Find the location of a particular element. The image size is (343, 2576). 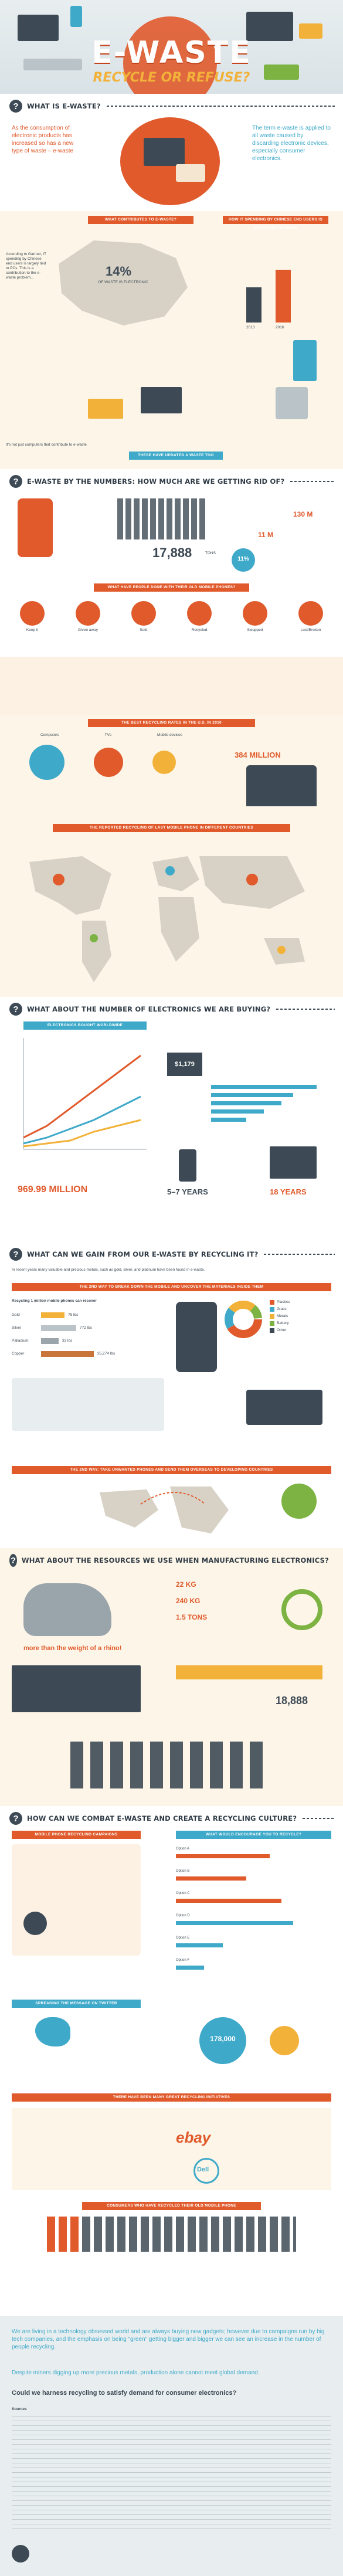

encourage-bar is located at coordinates (235, 1923).